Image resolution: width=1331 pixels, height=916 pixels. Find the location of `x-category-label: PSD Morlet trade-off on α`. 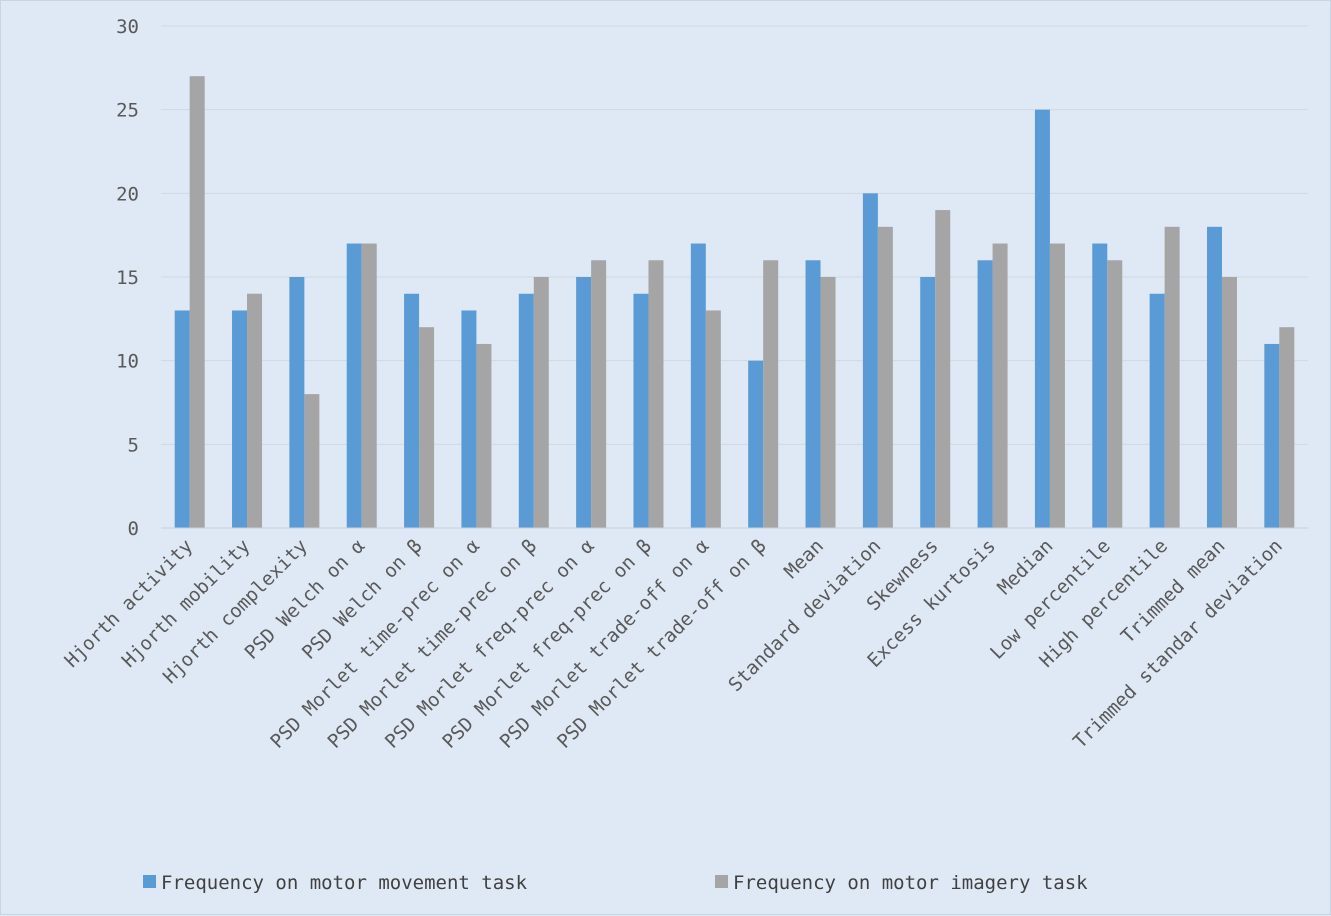

x-category-label: PSD Morlet trade-off on α is located at coordinates (605, 644).